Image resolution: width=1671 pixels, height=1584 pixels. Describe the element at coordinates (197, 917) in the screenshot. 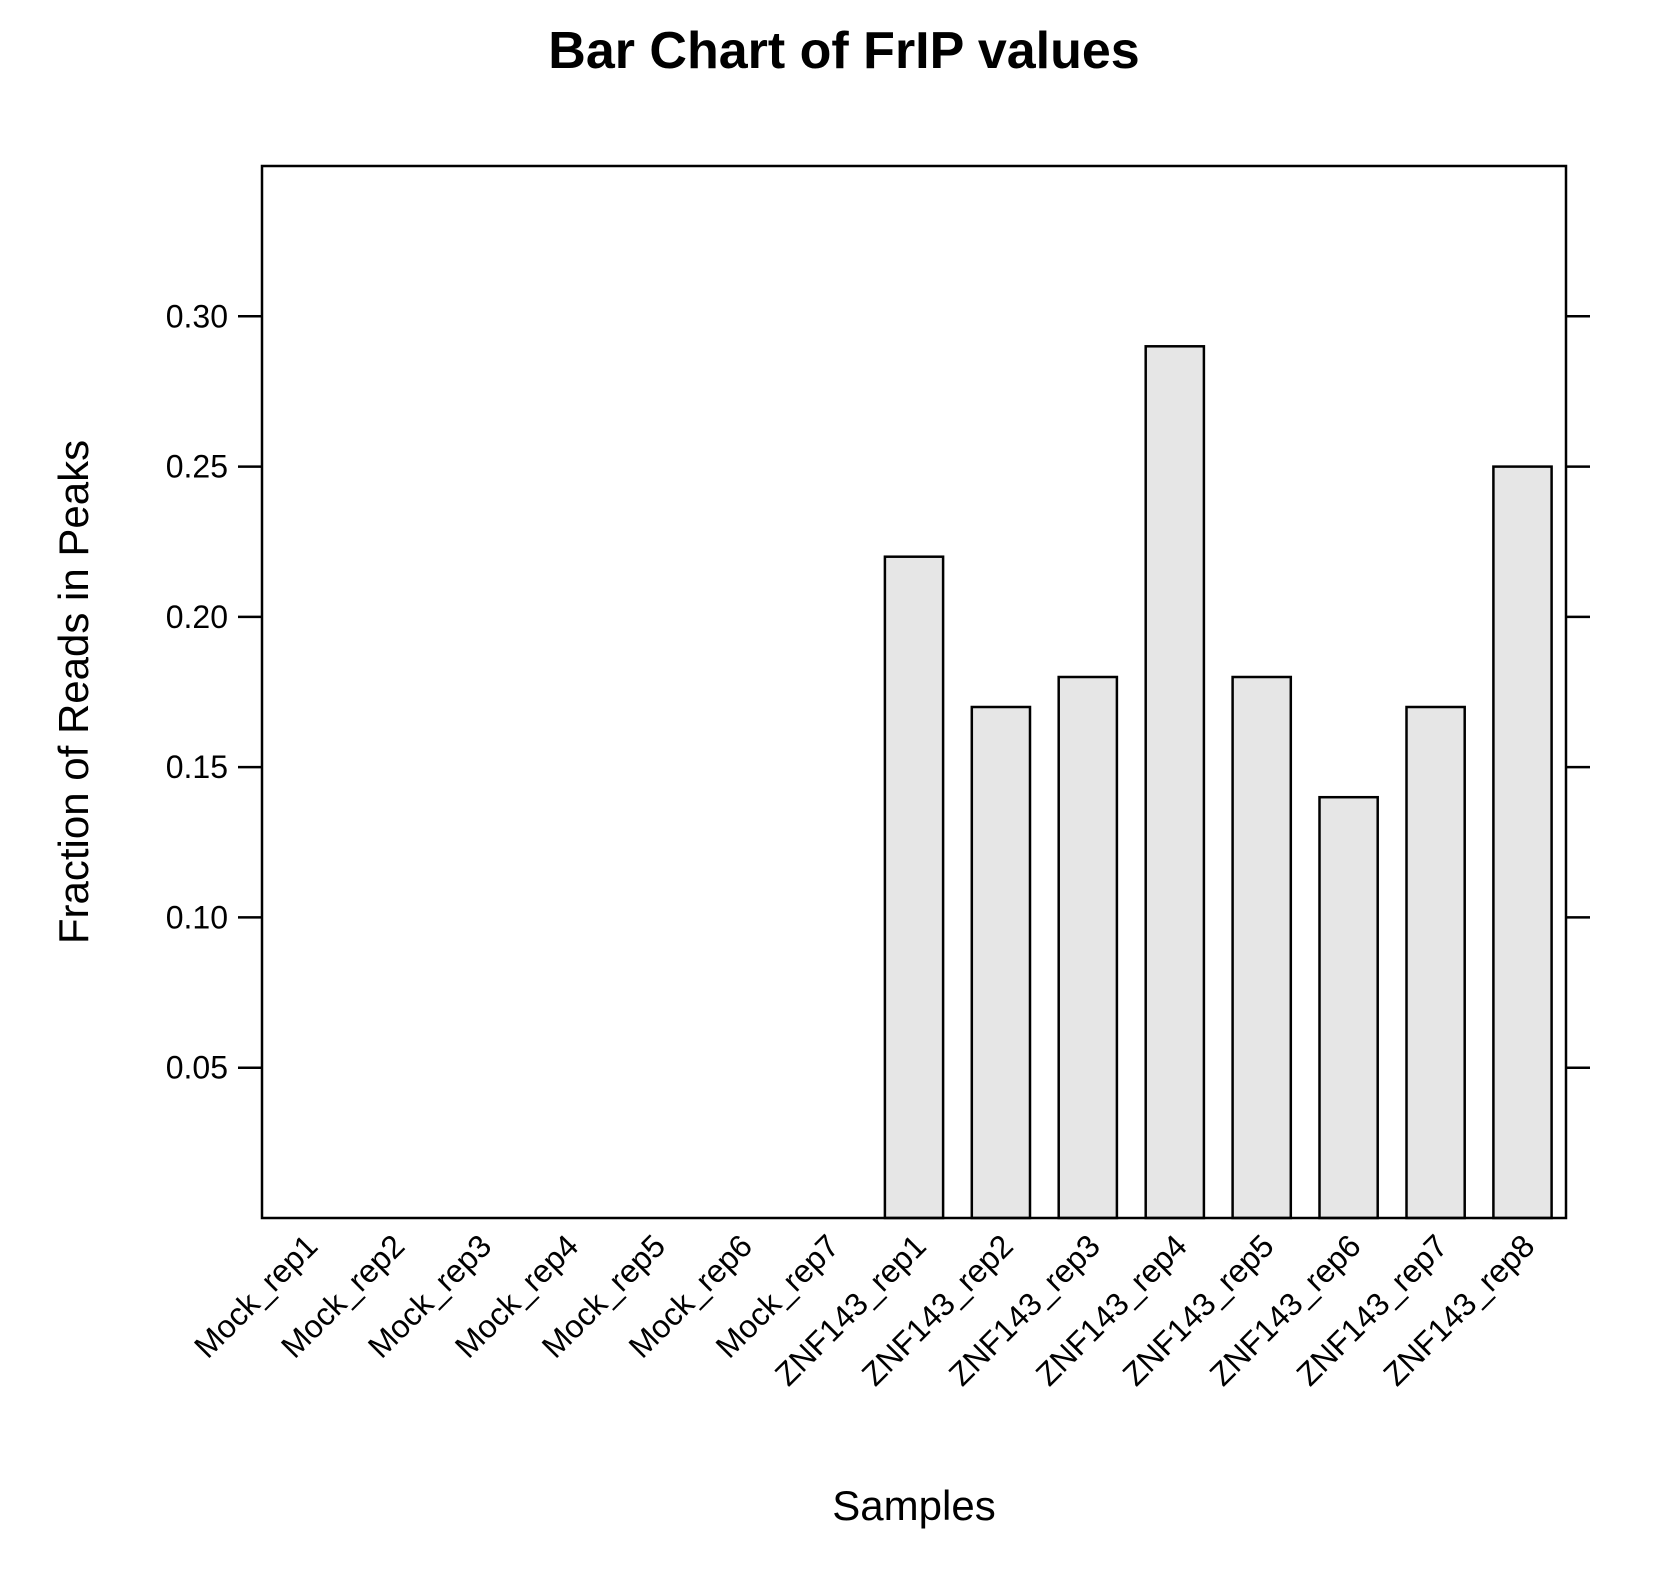

I see `y-tick-label: 0.10` at that location.